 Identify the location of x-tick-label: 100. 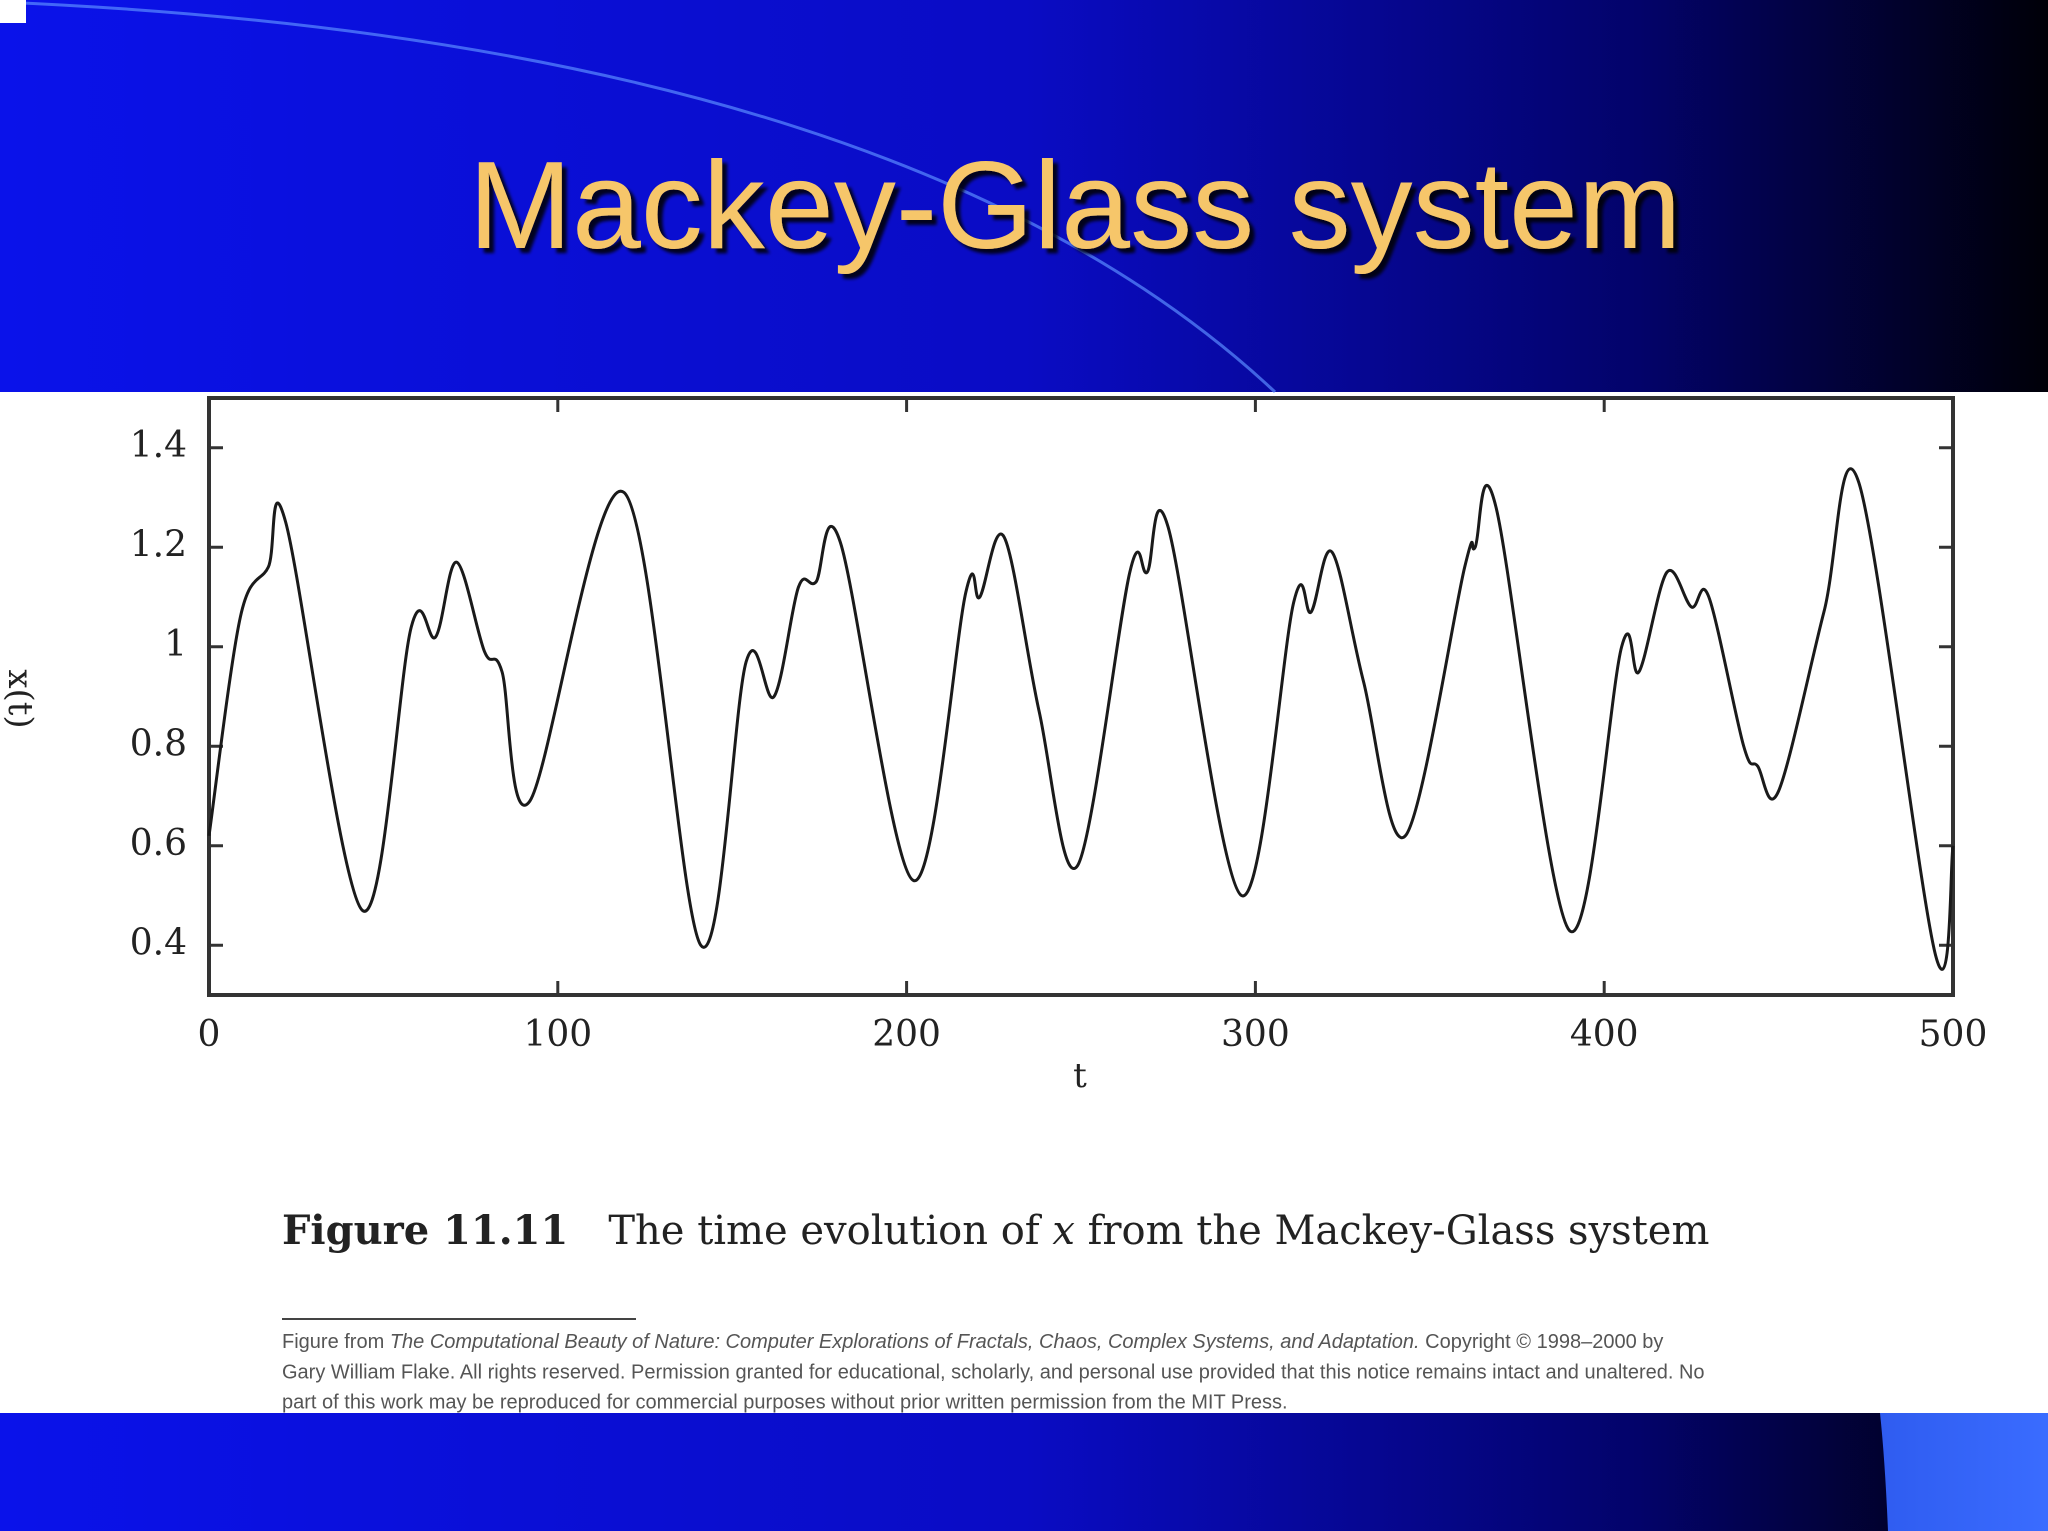
(557, 1034).